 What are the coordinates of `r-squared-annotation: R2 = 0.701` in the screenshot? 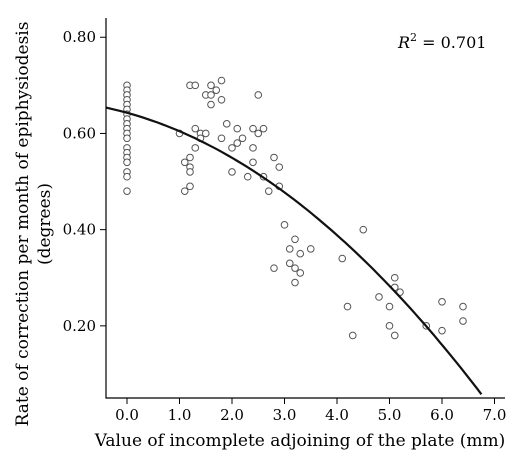 It's located at (441, 41).